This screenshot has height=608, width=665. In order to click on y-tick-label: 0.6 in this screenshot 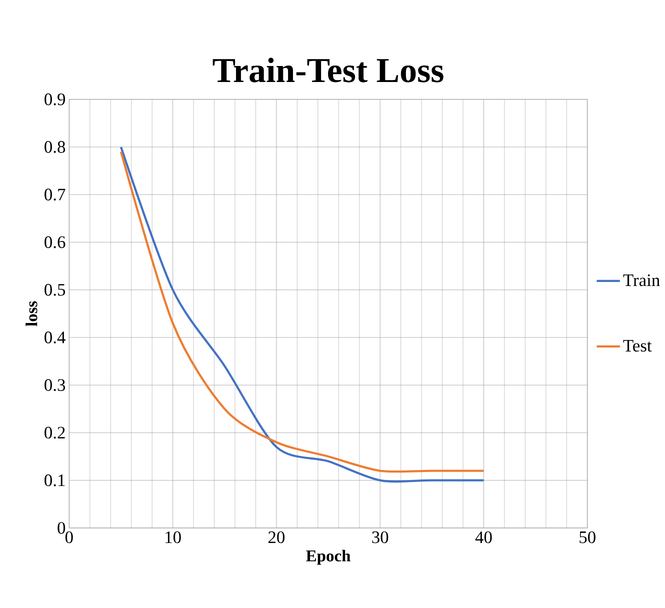, I will do `click(55, 242)`.